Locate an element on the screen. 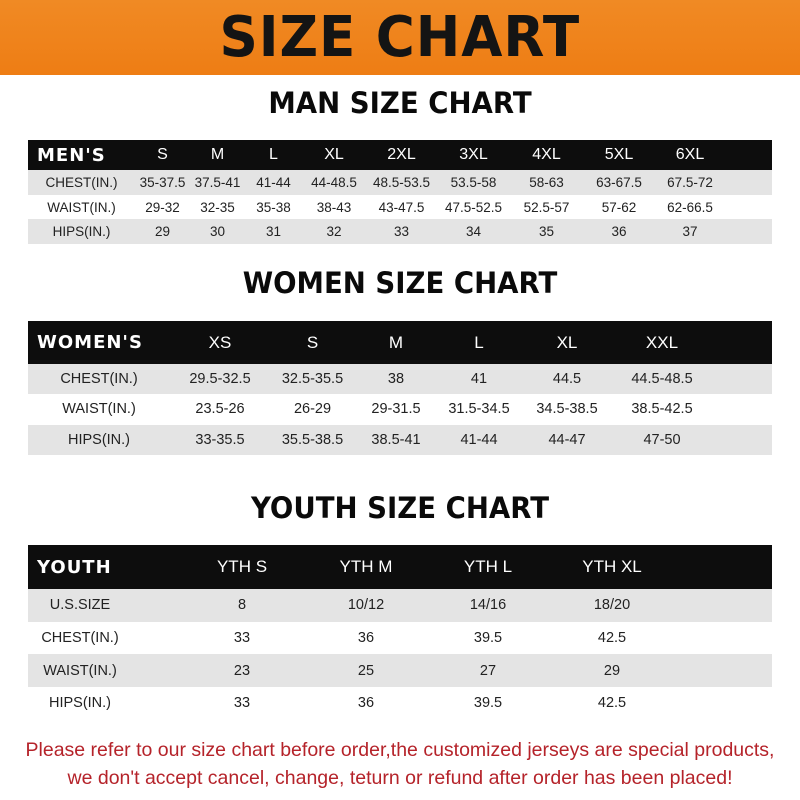 The width and height of the screenshot is (800, 800). table-cell: 32 is located at coordinates (334, 232).